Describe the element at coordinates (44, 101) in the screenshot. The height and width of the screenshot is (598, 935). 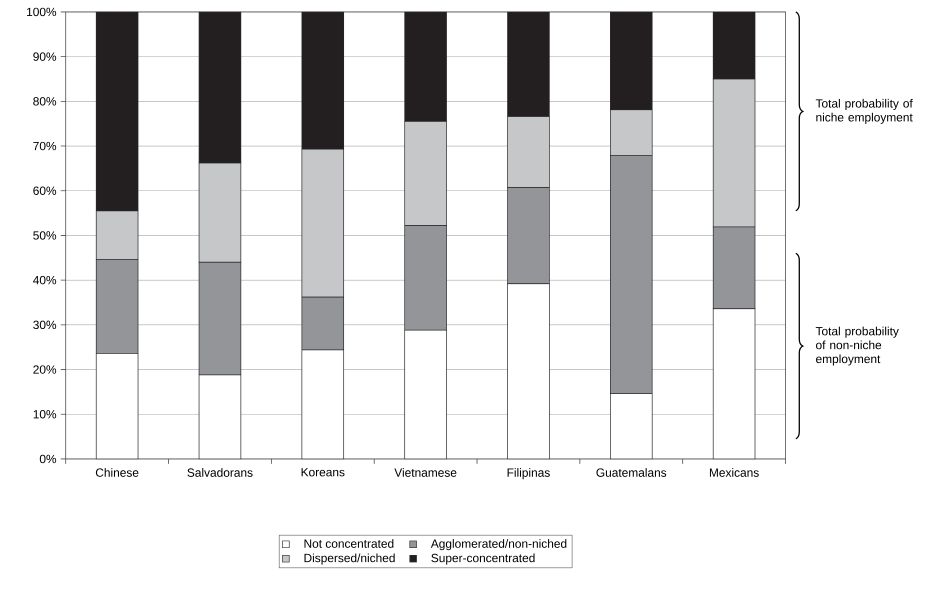
I see `y-tick-label: 80%` at that location.